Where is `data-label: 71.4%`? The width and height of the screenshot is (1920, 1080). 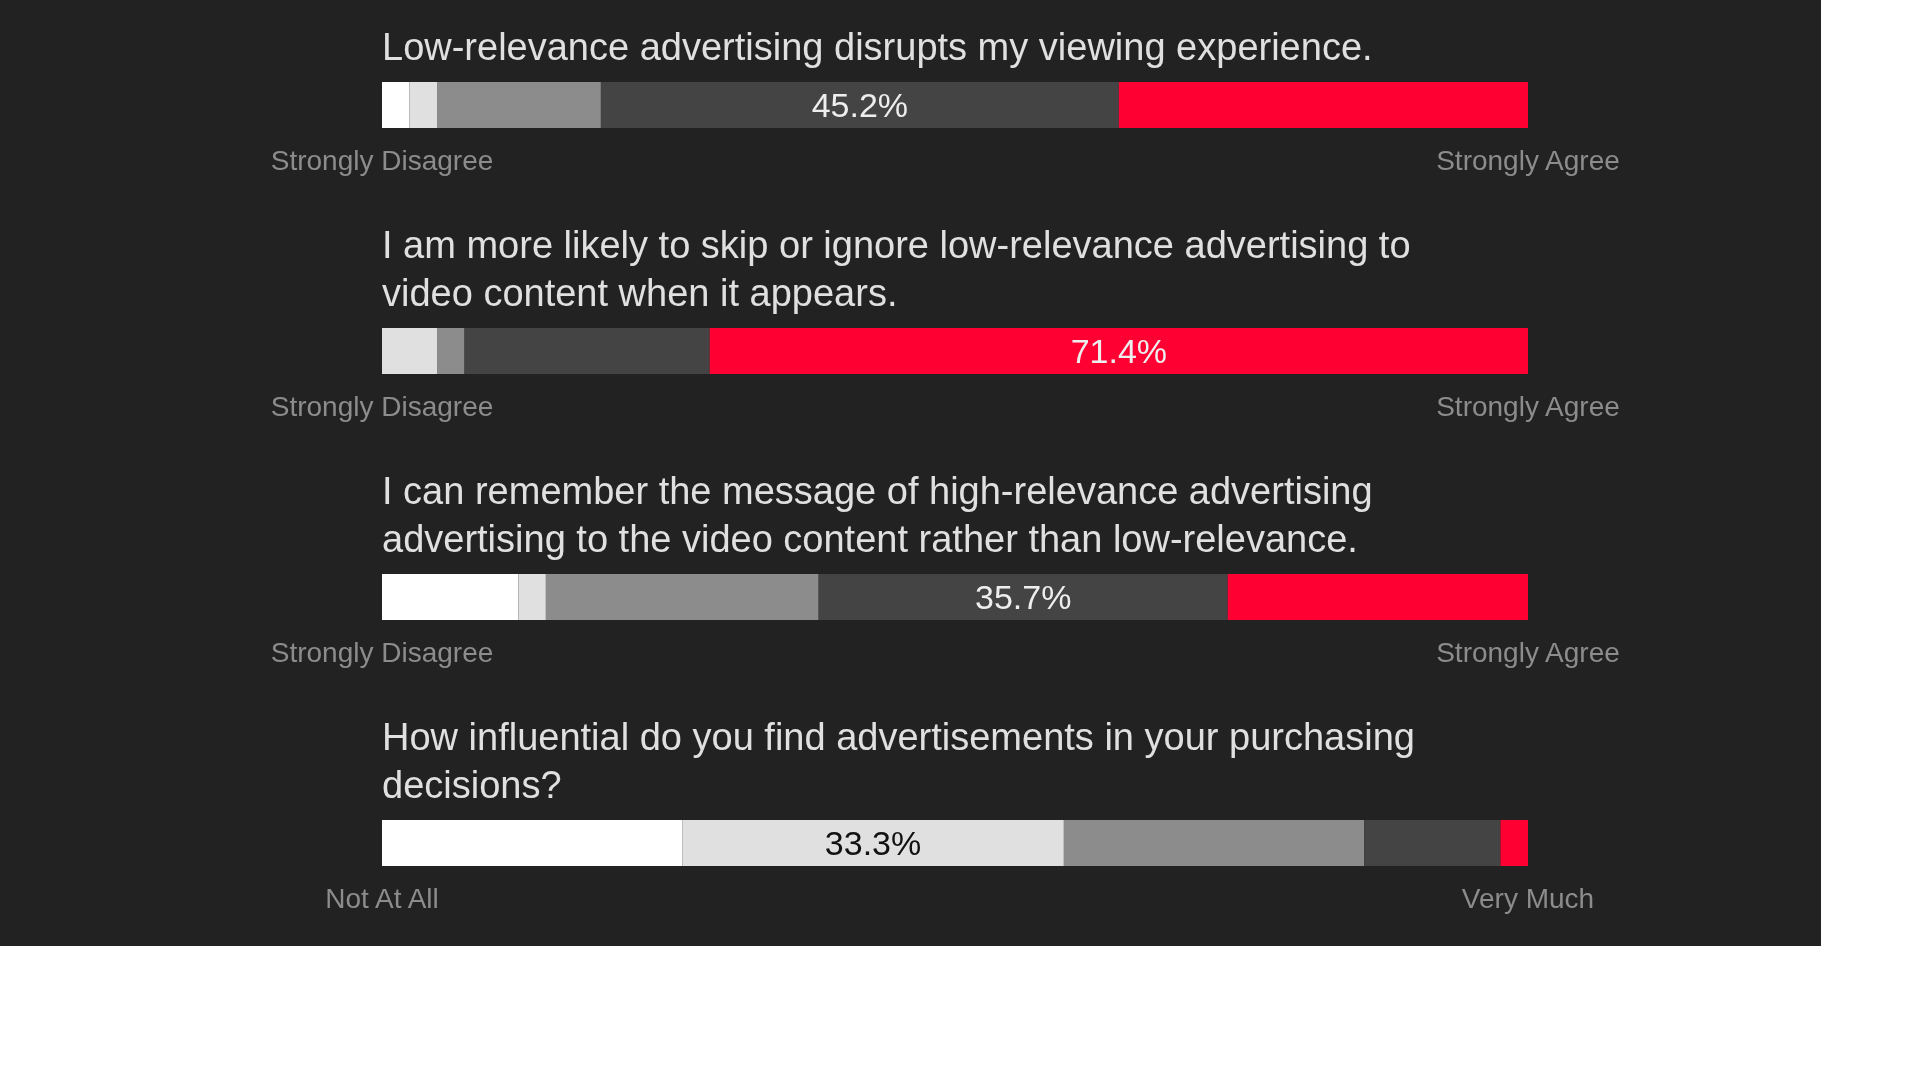
data-label: 71.4% is located at coordinates (1119, 351).